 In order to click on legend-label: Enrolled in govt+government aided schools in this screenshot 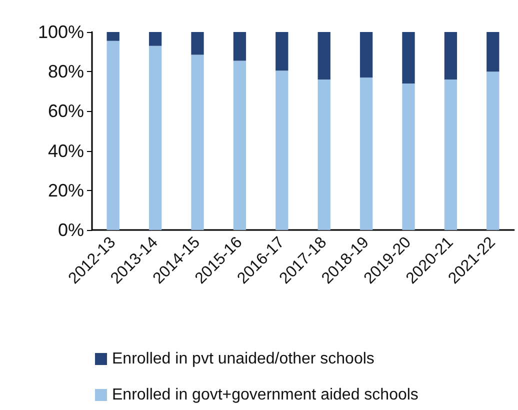, I will do `click(265, 395)`.